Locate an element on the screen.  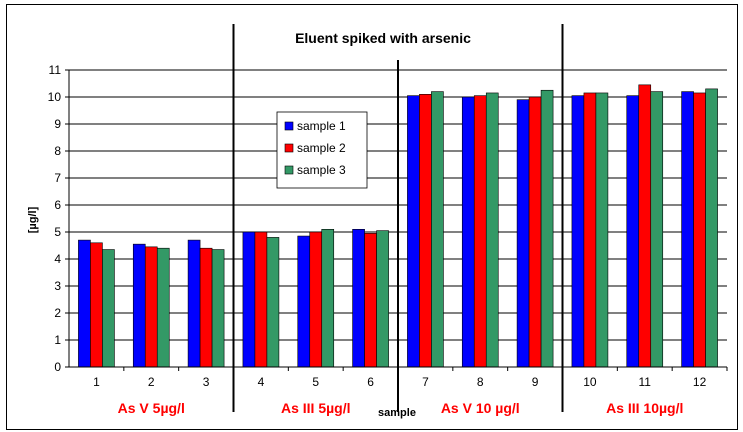
legend-label: sample 3 is located at coordinates (321, 170).